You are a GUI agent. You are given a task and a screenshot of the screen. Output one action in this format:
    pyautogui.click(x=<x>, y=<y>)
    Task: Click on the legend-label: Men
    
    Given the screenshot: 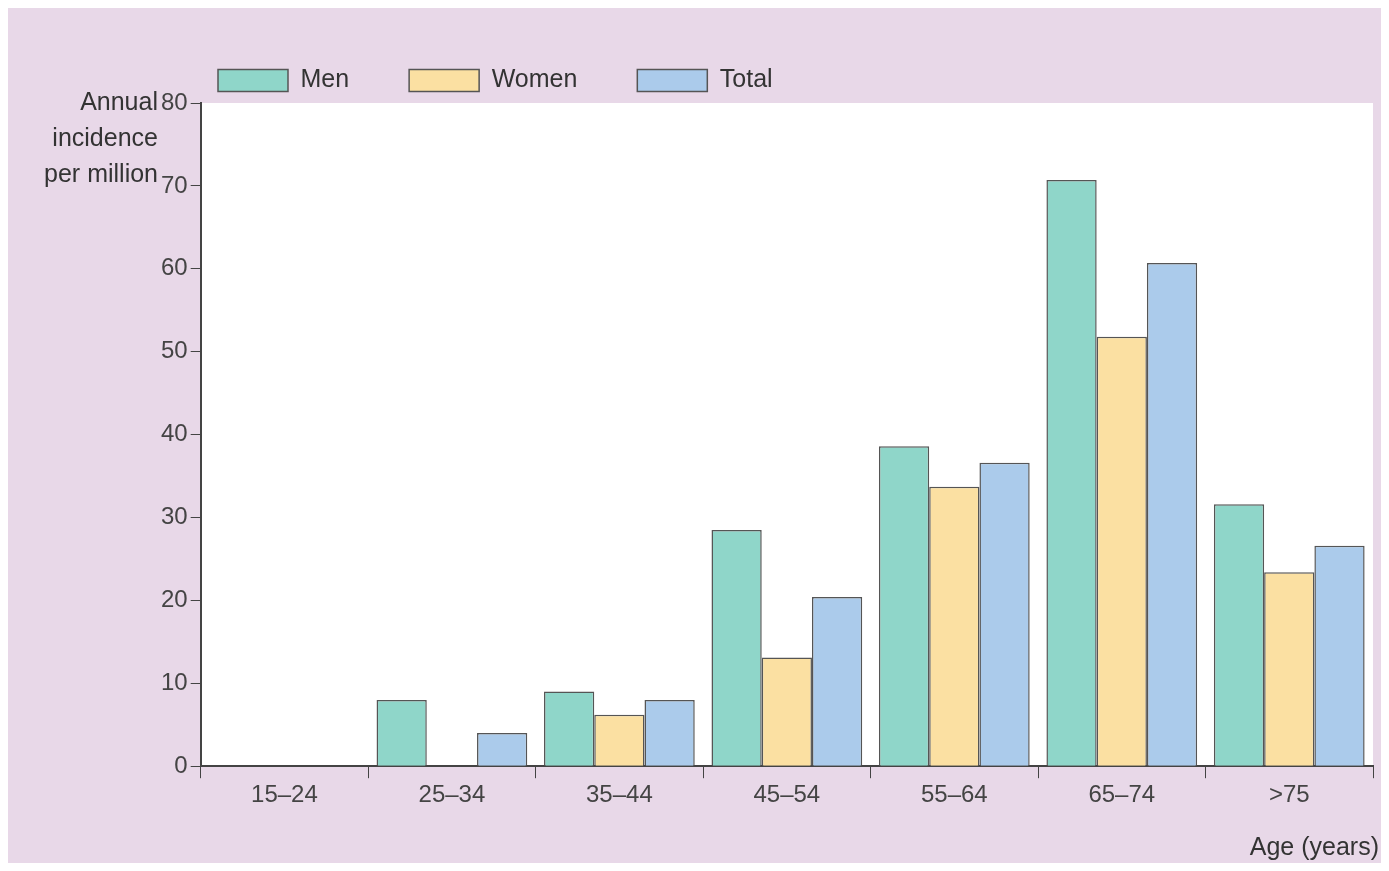 What is the action you would take?
    pyautogui.click(x=325, y=78)
    